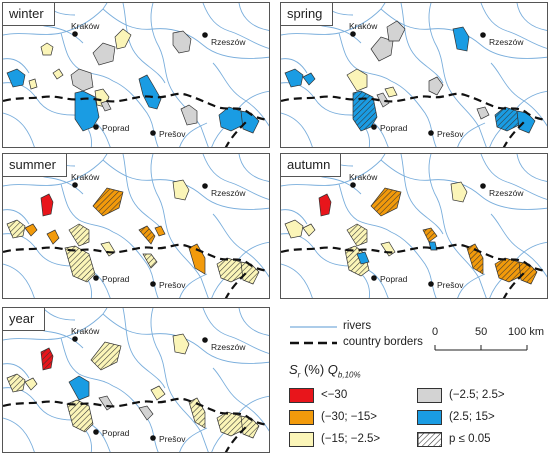  What do you see at coordinates (314, 369) in the screenshot?
I see `index-unit: (%)` at bounding box center [314, 369].